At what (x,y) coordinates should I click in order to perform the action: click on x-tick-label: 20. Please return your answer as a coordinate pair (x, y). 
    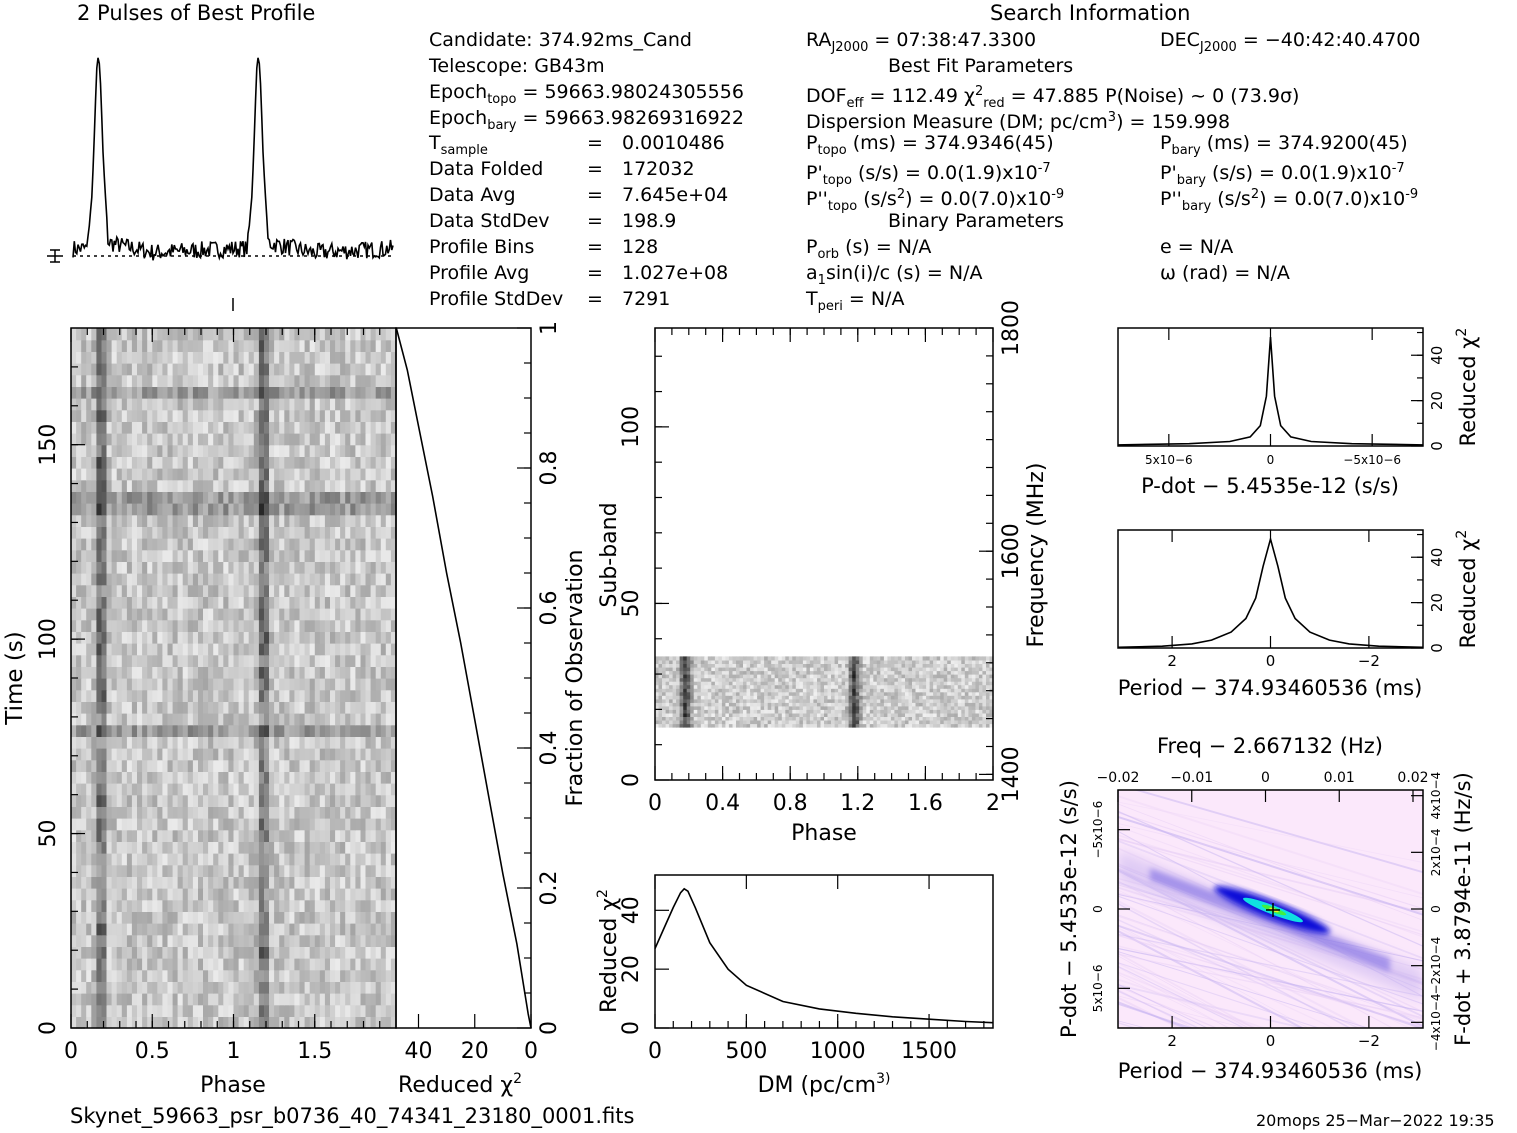
    Looking at the image, I should click on (475, 1051).